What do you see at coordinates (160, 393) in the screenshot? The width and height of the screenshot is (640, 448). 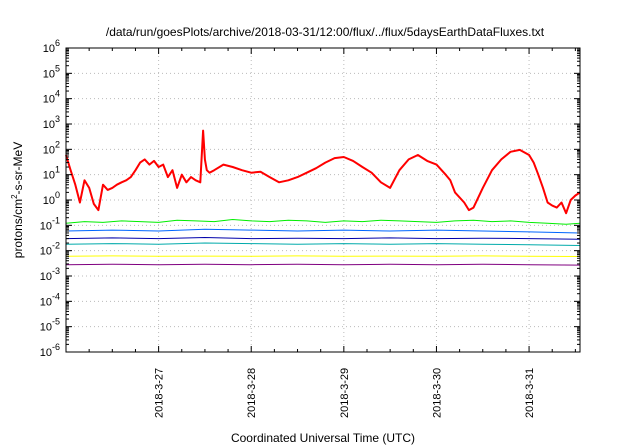 I see `x-tick-label: 2018-3-27` at bounding box center [160, 393].